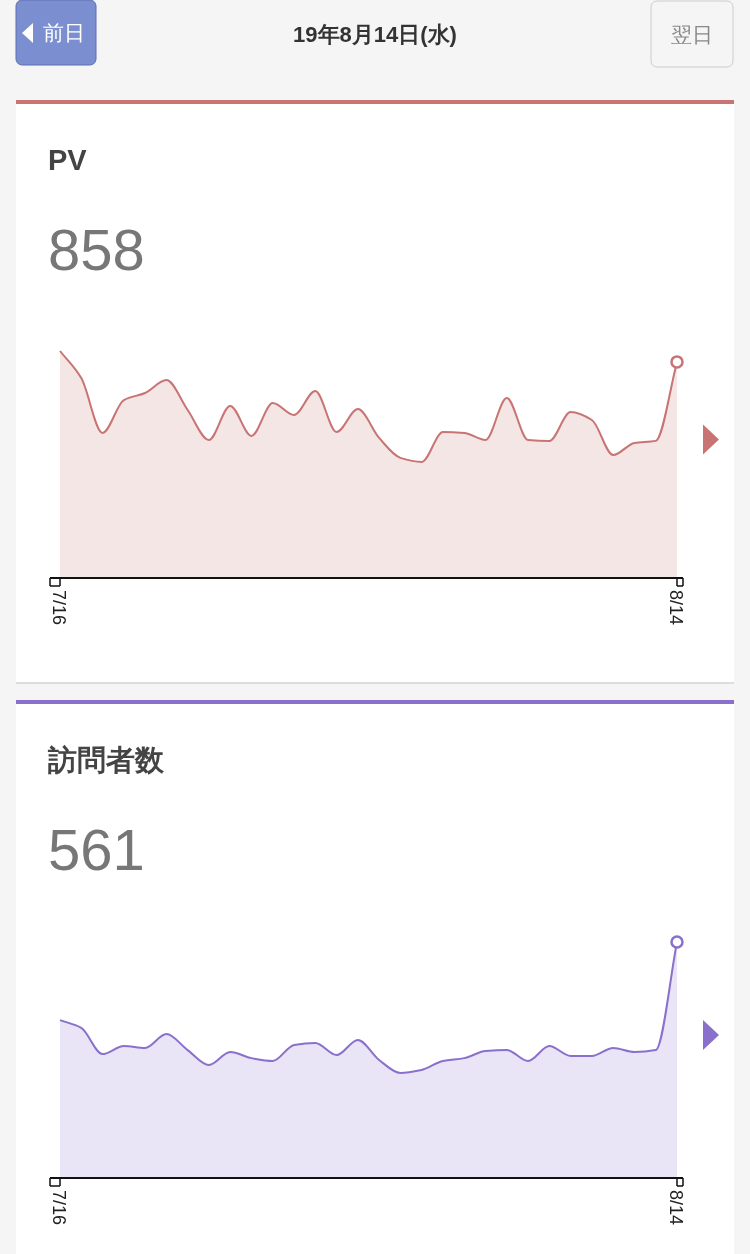 The height and width of the screenshot is (1254, 750). Describe the element at coordinates (106, 760) in the screenshot. I see `chart-title: 訪問者数` at that location.